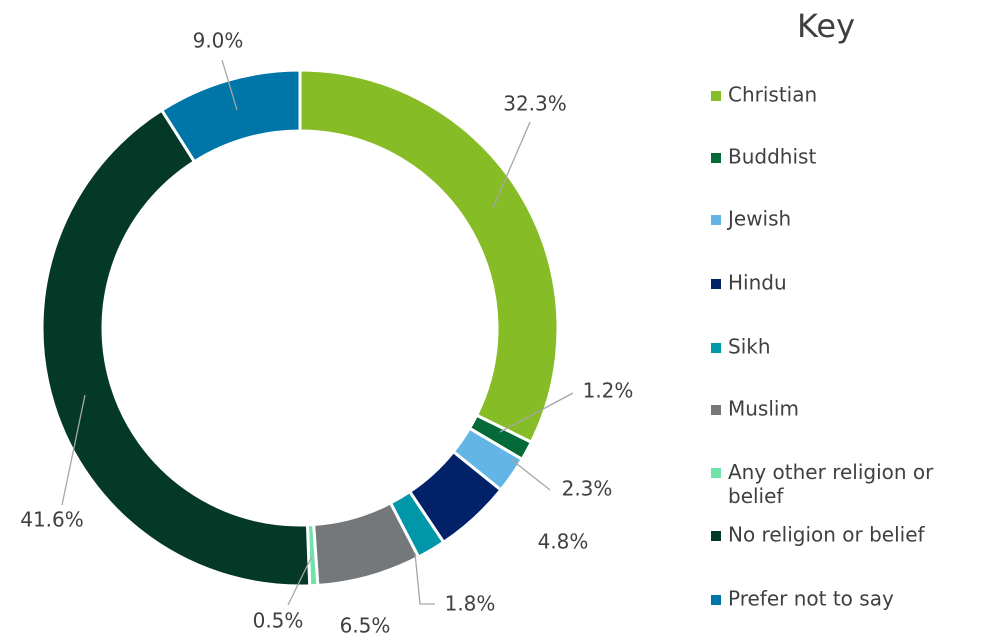  What do you see at coordinates (758, 219) in the screenshot?
I see `legend-label: Jewish` at bounding box center [758, 219].